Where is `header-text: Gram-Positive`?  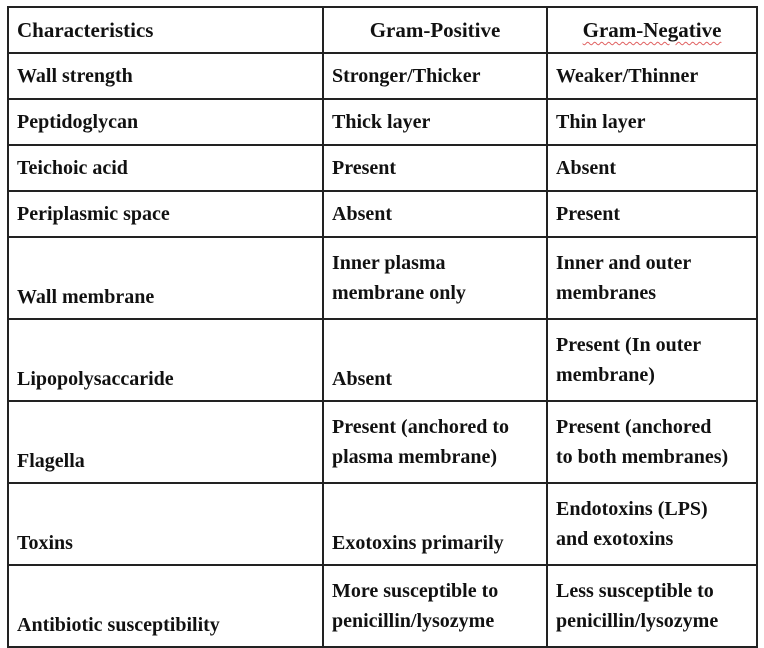
header-text: Gram-Positive is located at coordinates (435, 30).